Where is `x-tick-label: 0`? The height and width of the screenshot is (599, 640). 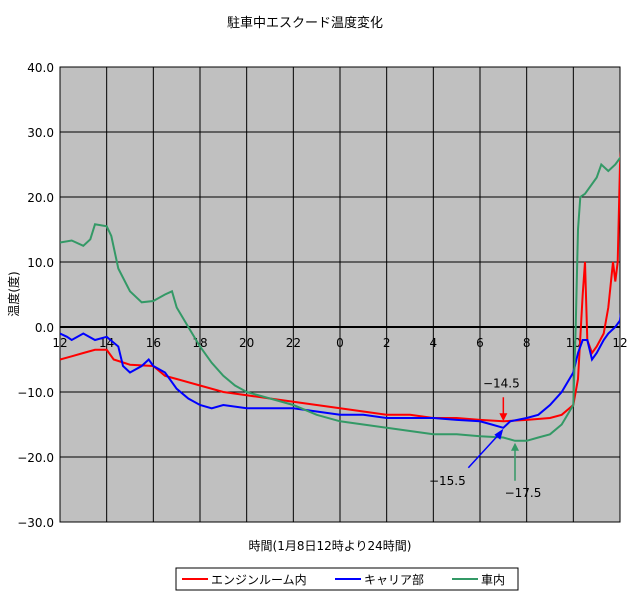
x-tick-label: 0 is located at coordinates (340, 343).